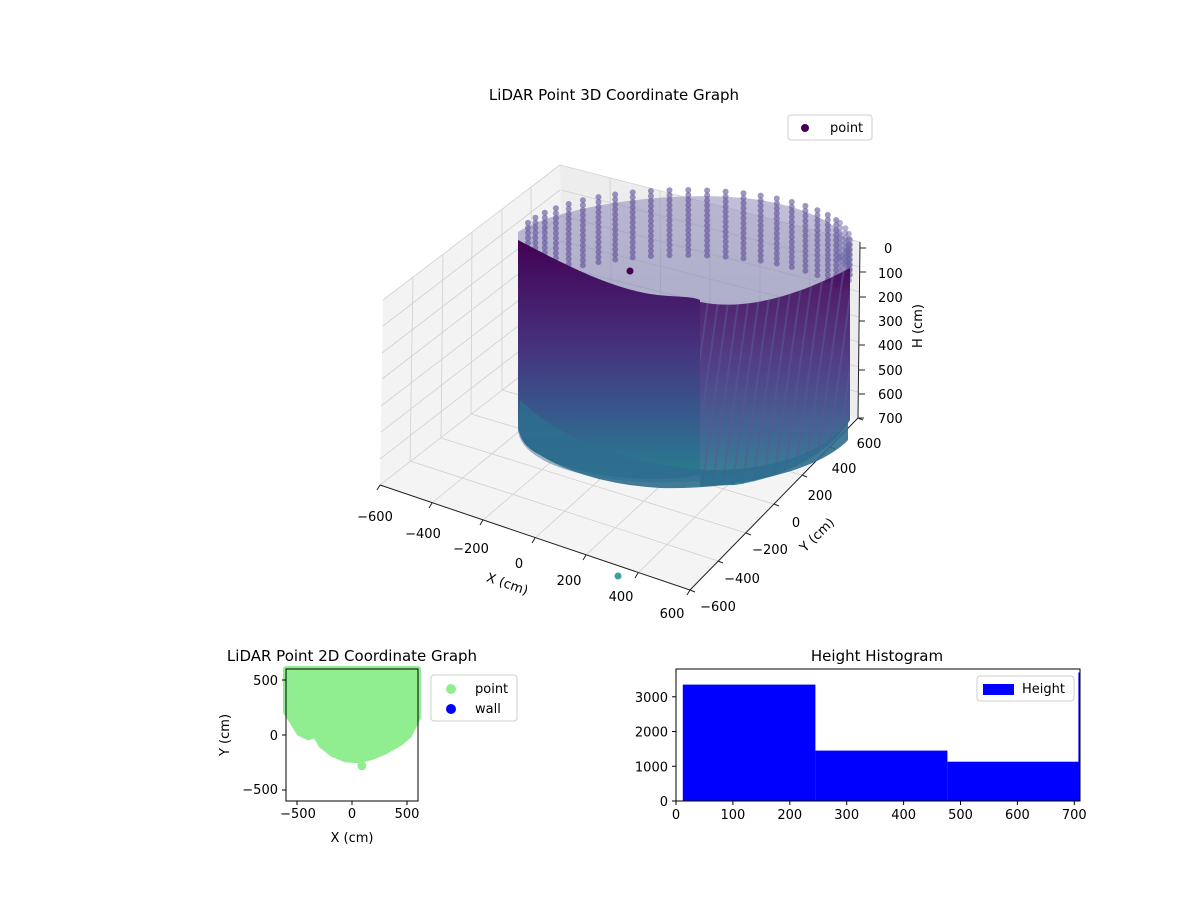  I want to click on histogram-bar, so click(1013, 781).